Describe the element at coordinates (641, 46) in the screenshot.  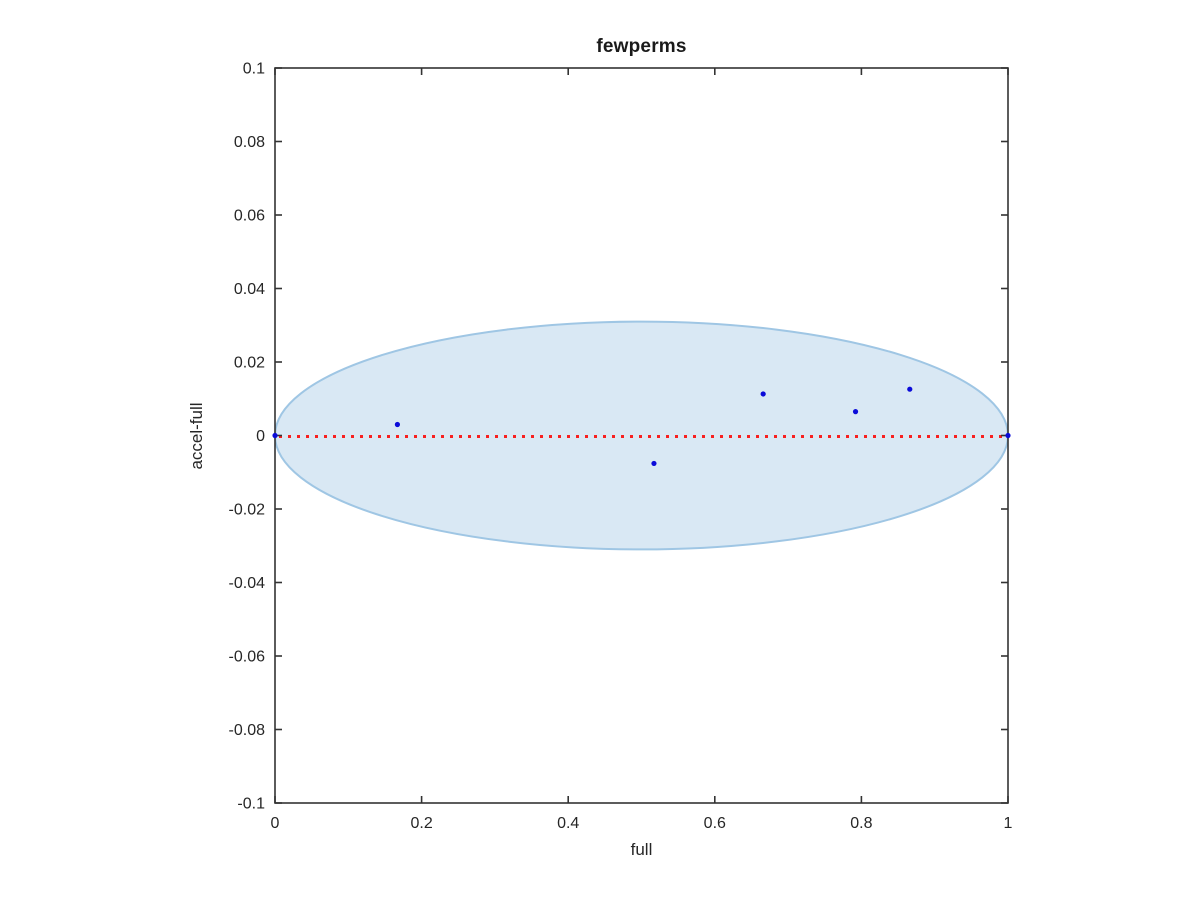
I see `chart-title: fewperms` at that location.